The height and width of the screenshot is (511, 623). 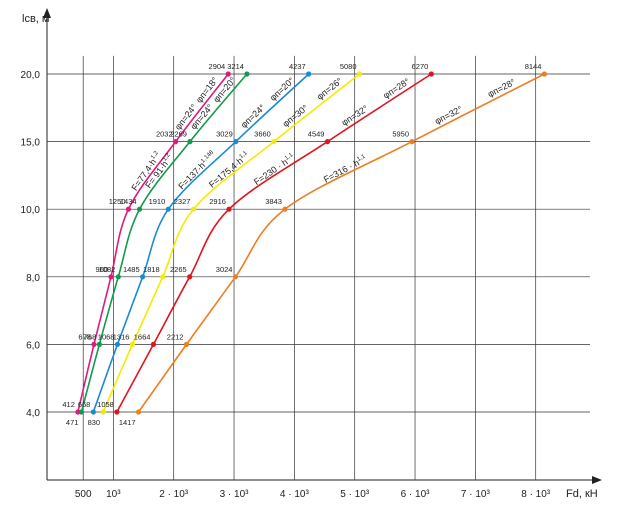 I want to click on data-label: 3024, so click(x=224, y=269).